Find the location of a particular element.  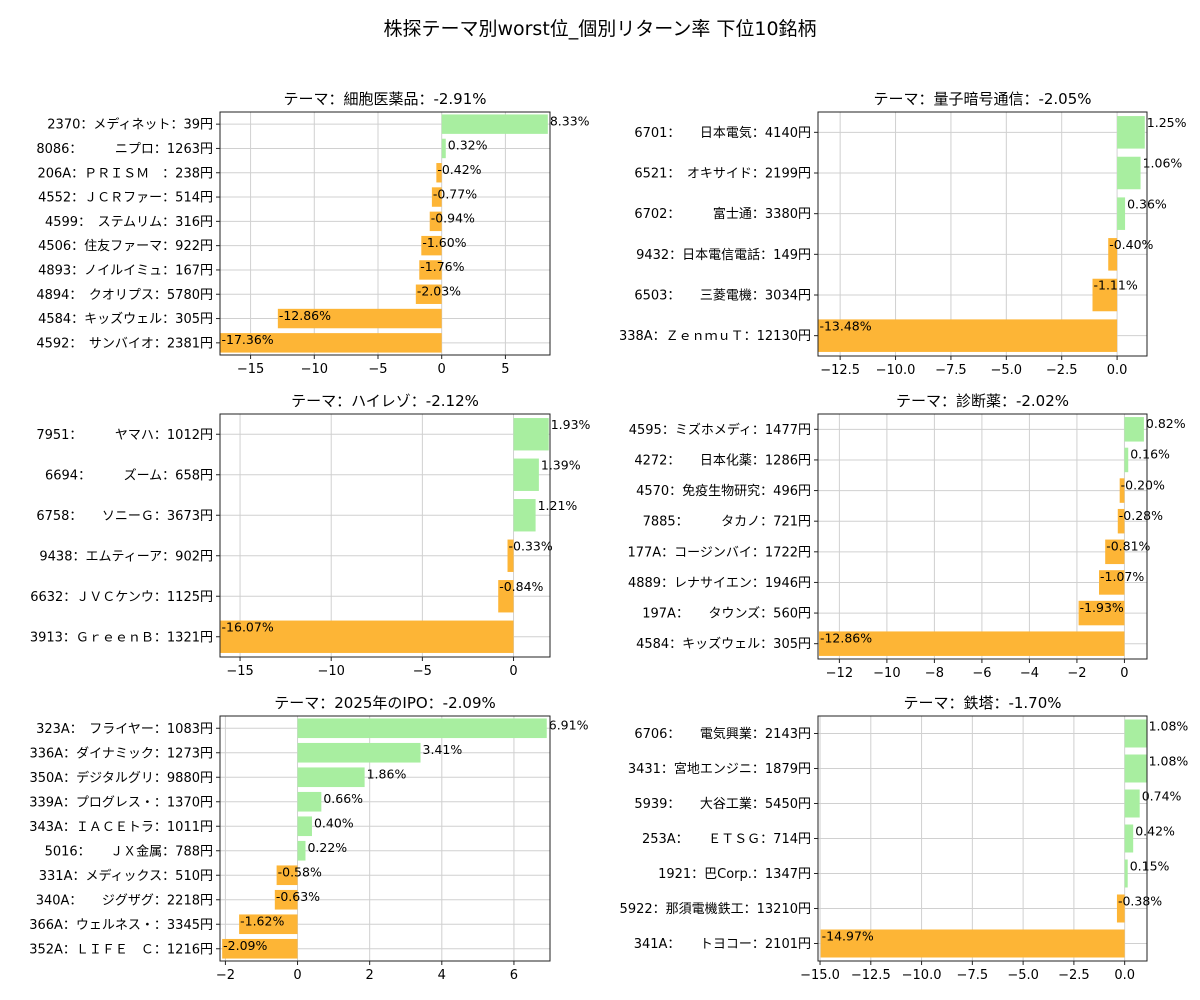

x-tick-label: −12.5 is located at coordinates (840, 370).